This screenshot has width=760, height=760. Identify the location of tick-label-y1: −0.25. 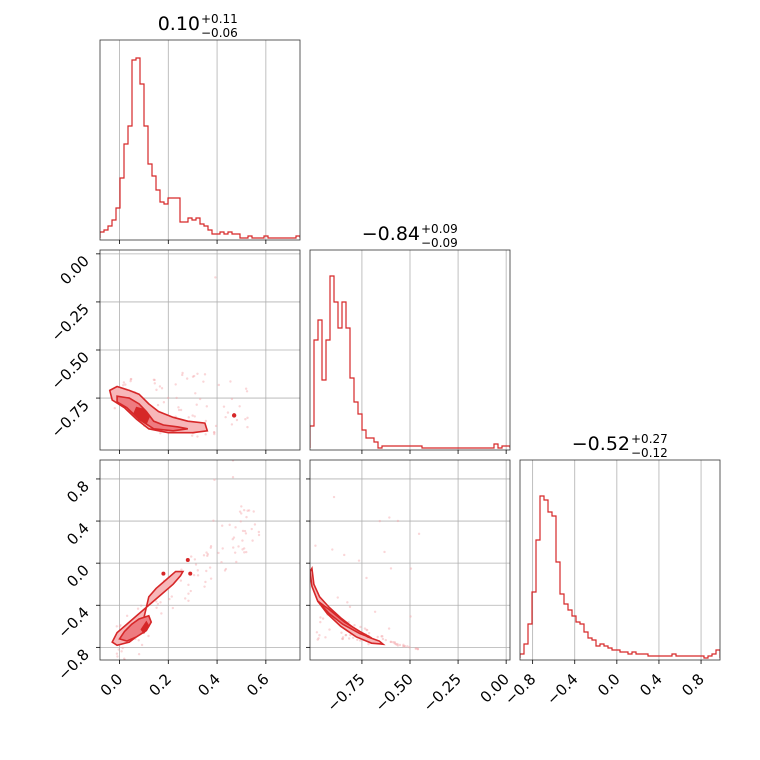
(70, 322).